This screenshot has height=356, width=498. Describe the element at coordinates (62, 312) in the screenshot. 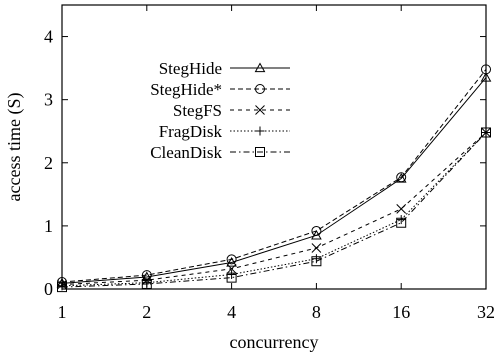

I see `x-tick-label: 1` at that location.